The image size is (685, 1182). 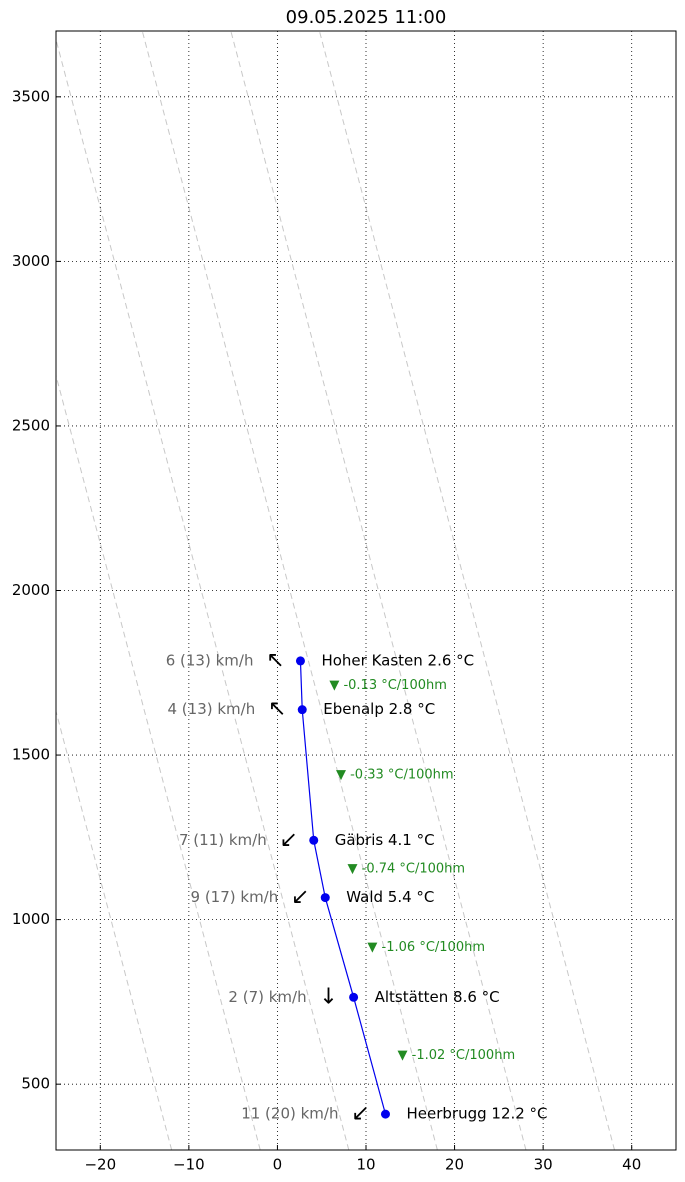 I want to click on x-tick-label: 10, so click(x=365, y=1165).